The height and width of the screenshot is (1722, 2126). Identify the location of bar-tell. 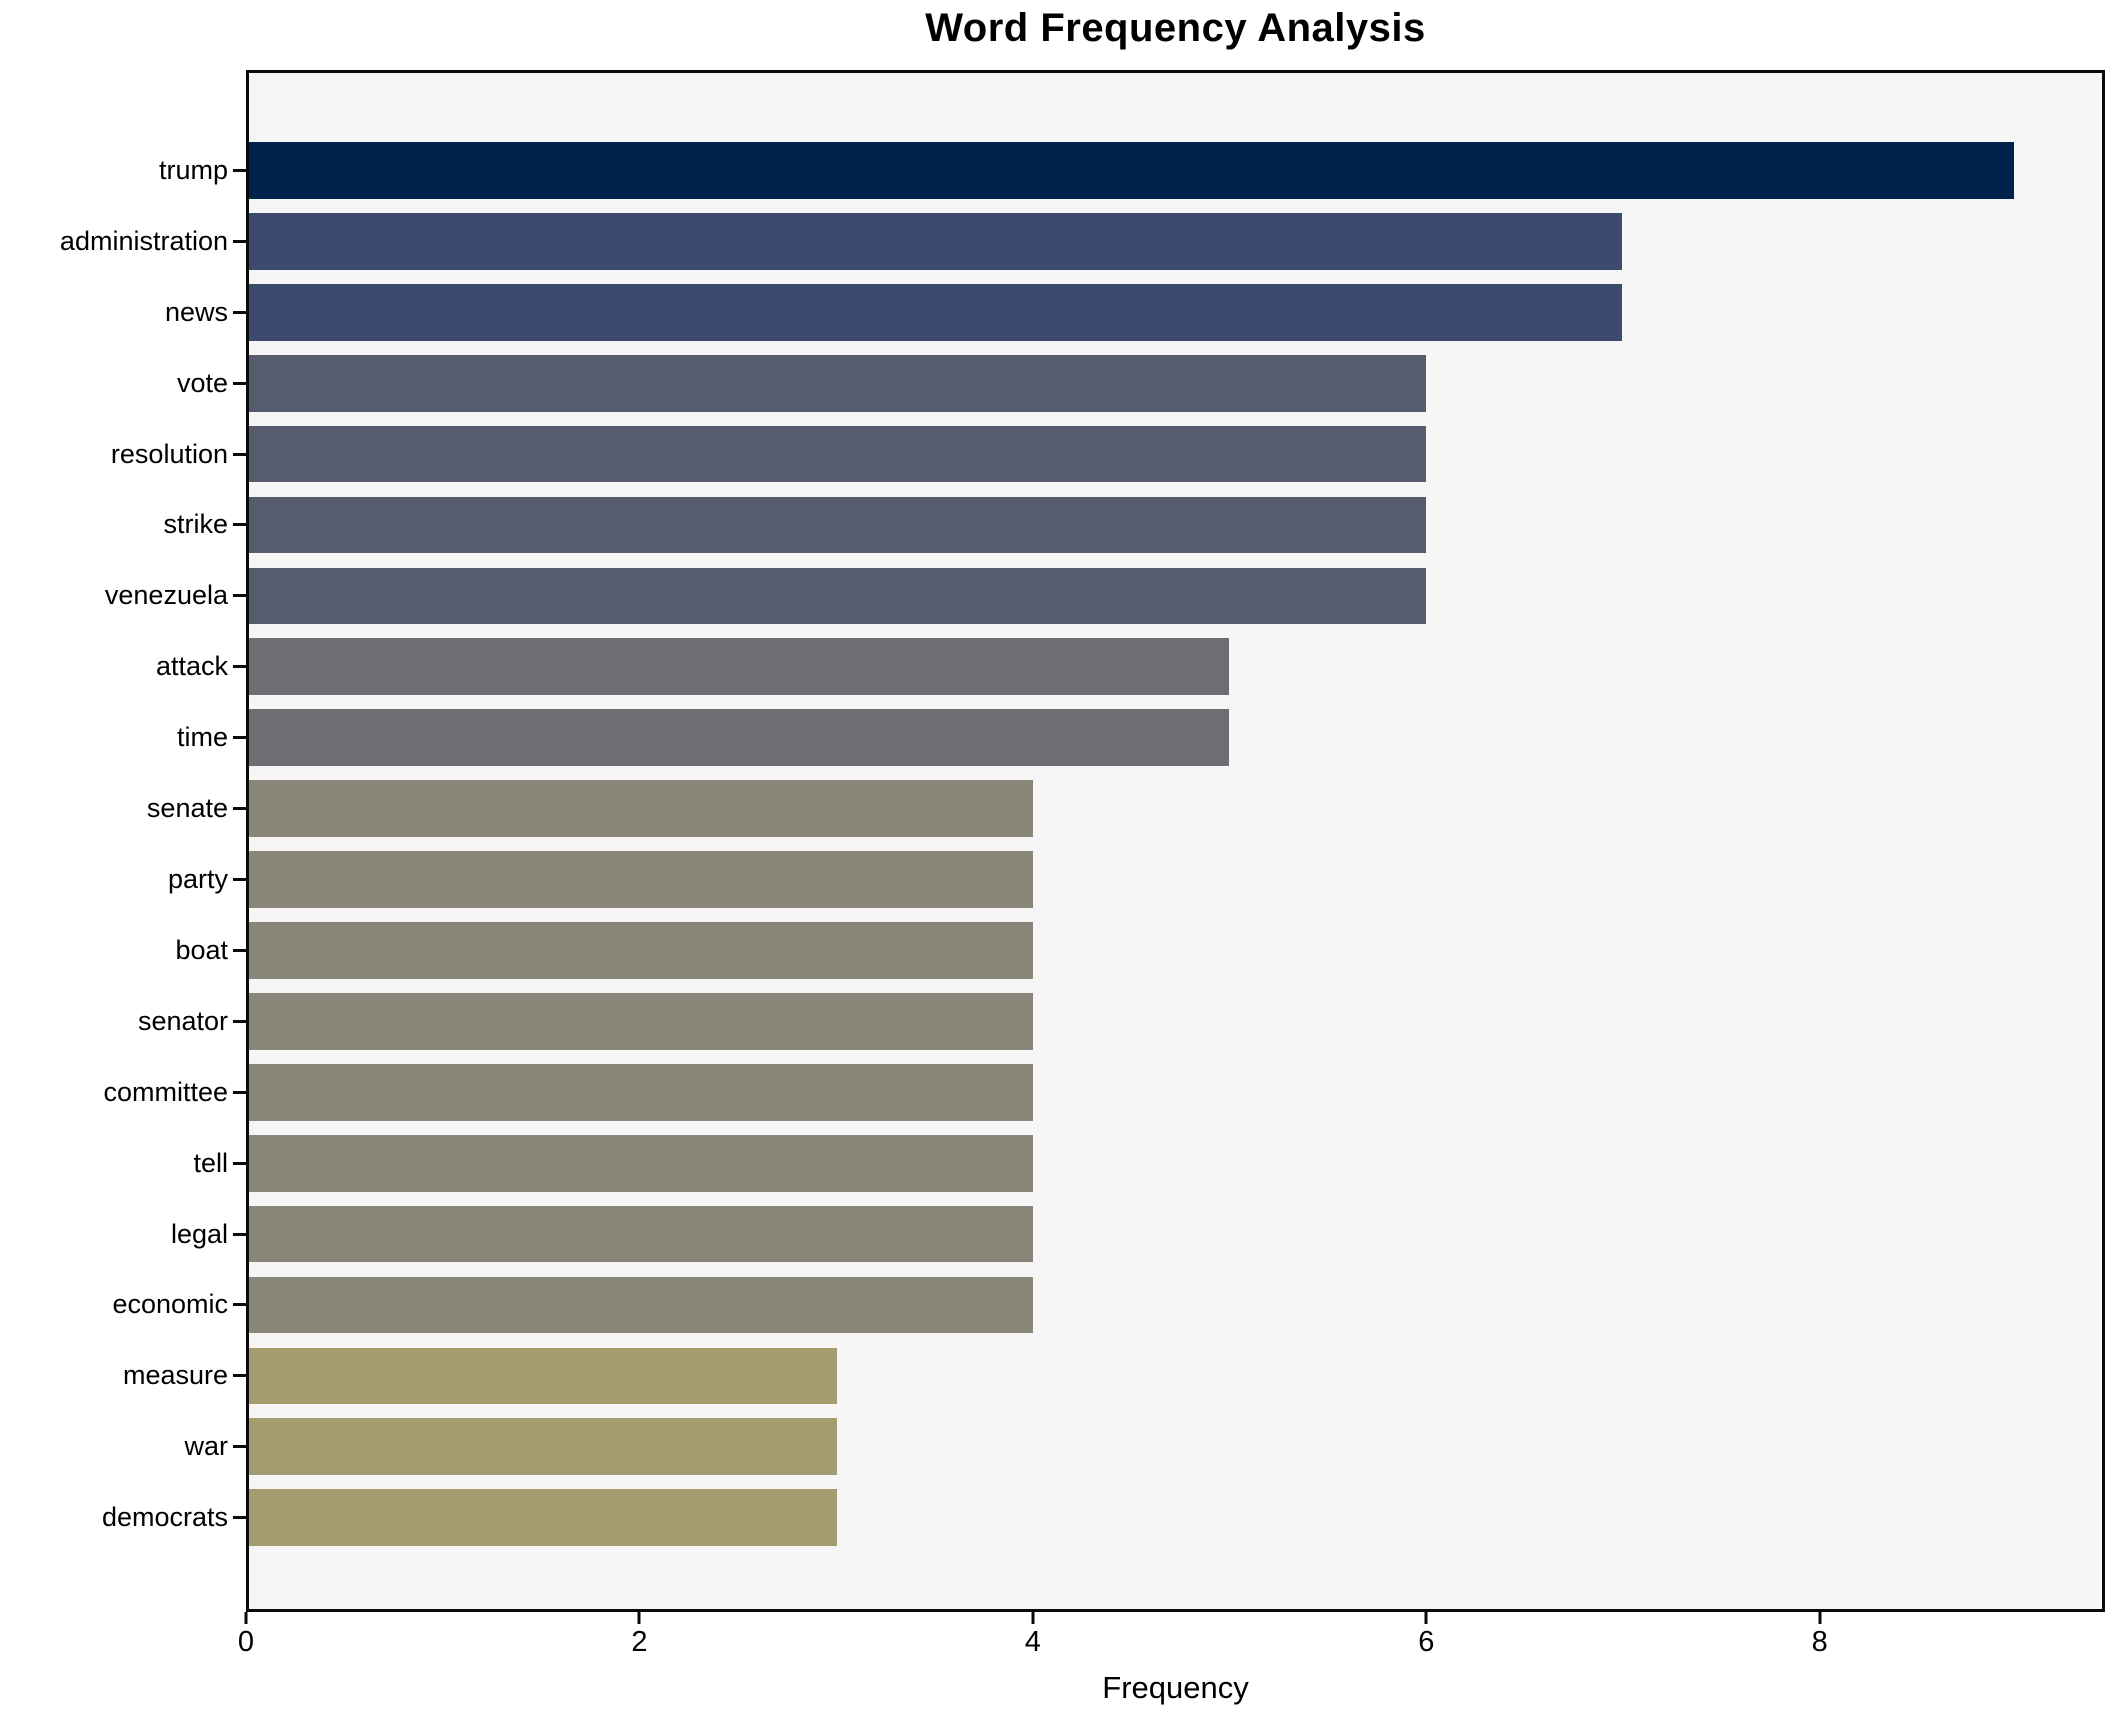
(641, 1163).